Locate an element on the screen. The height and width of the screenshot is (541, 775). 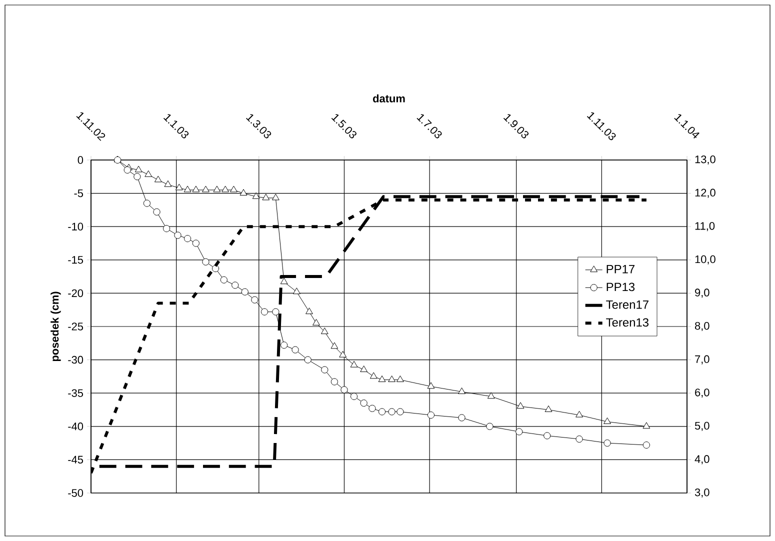
legend-label: Teren13 is located at coordinates (627, 322).